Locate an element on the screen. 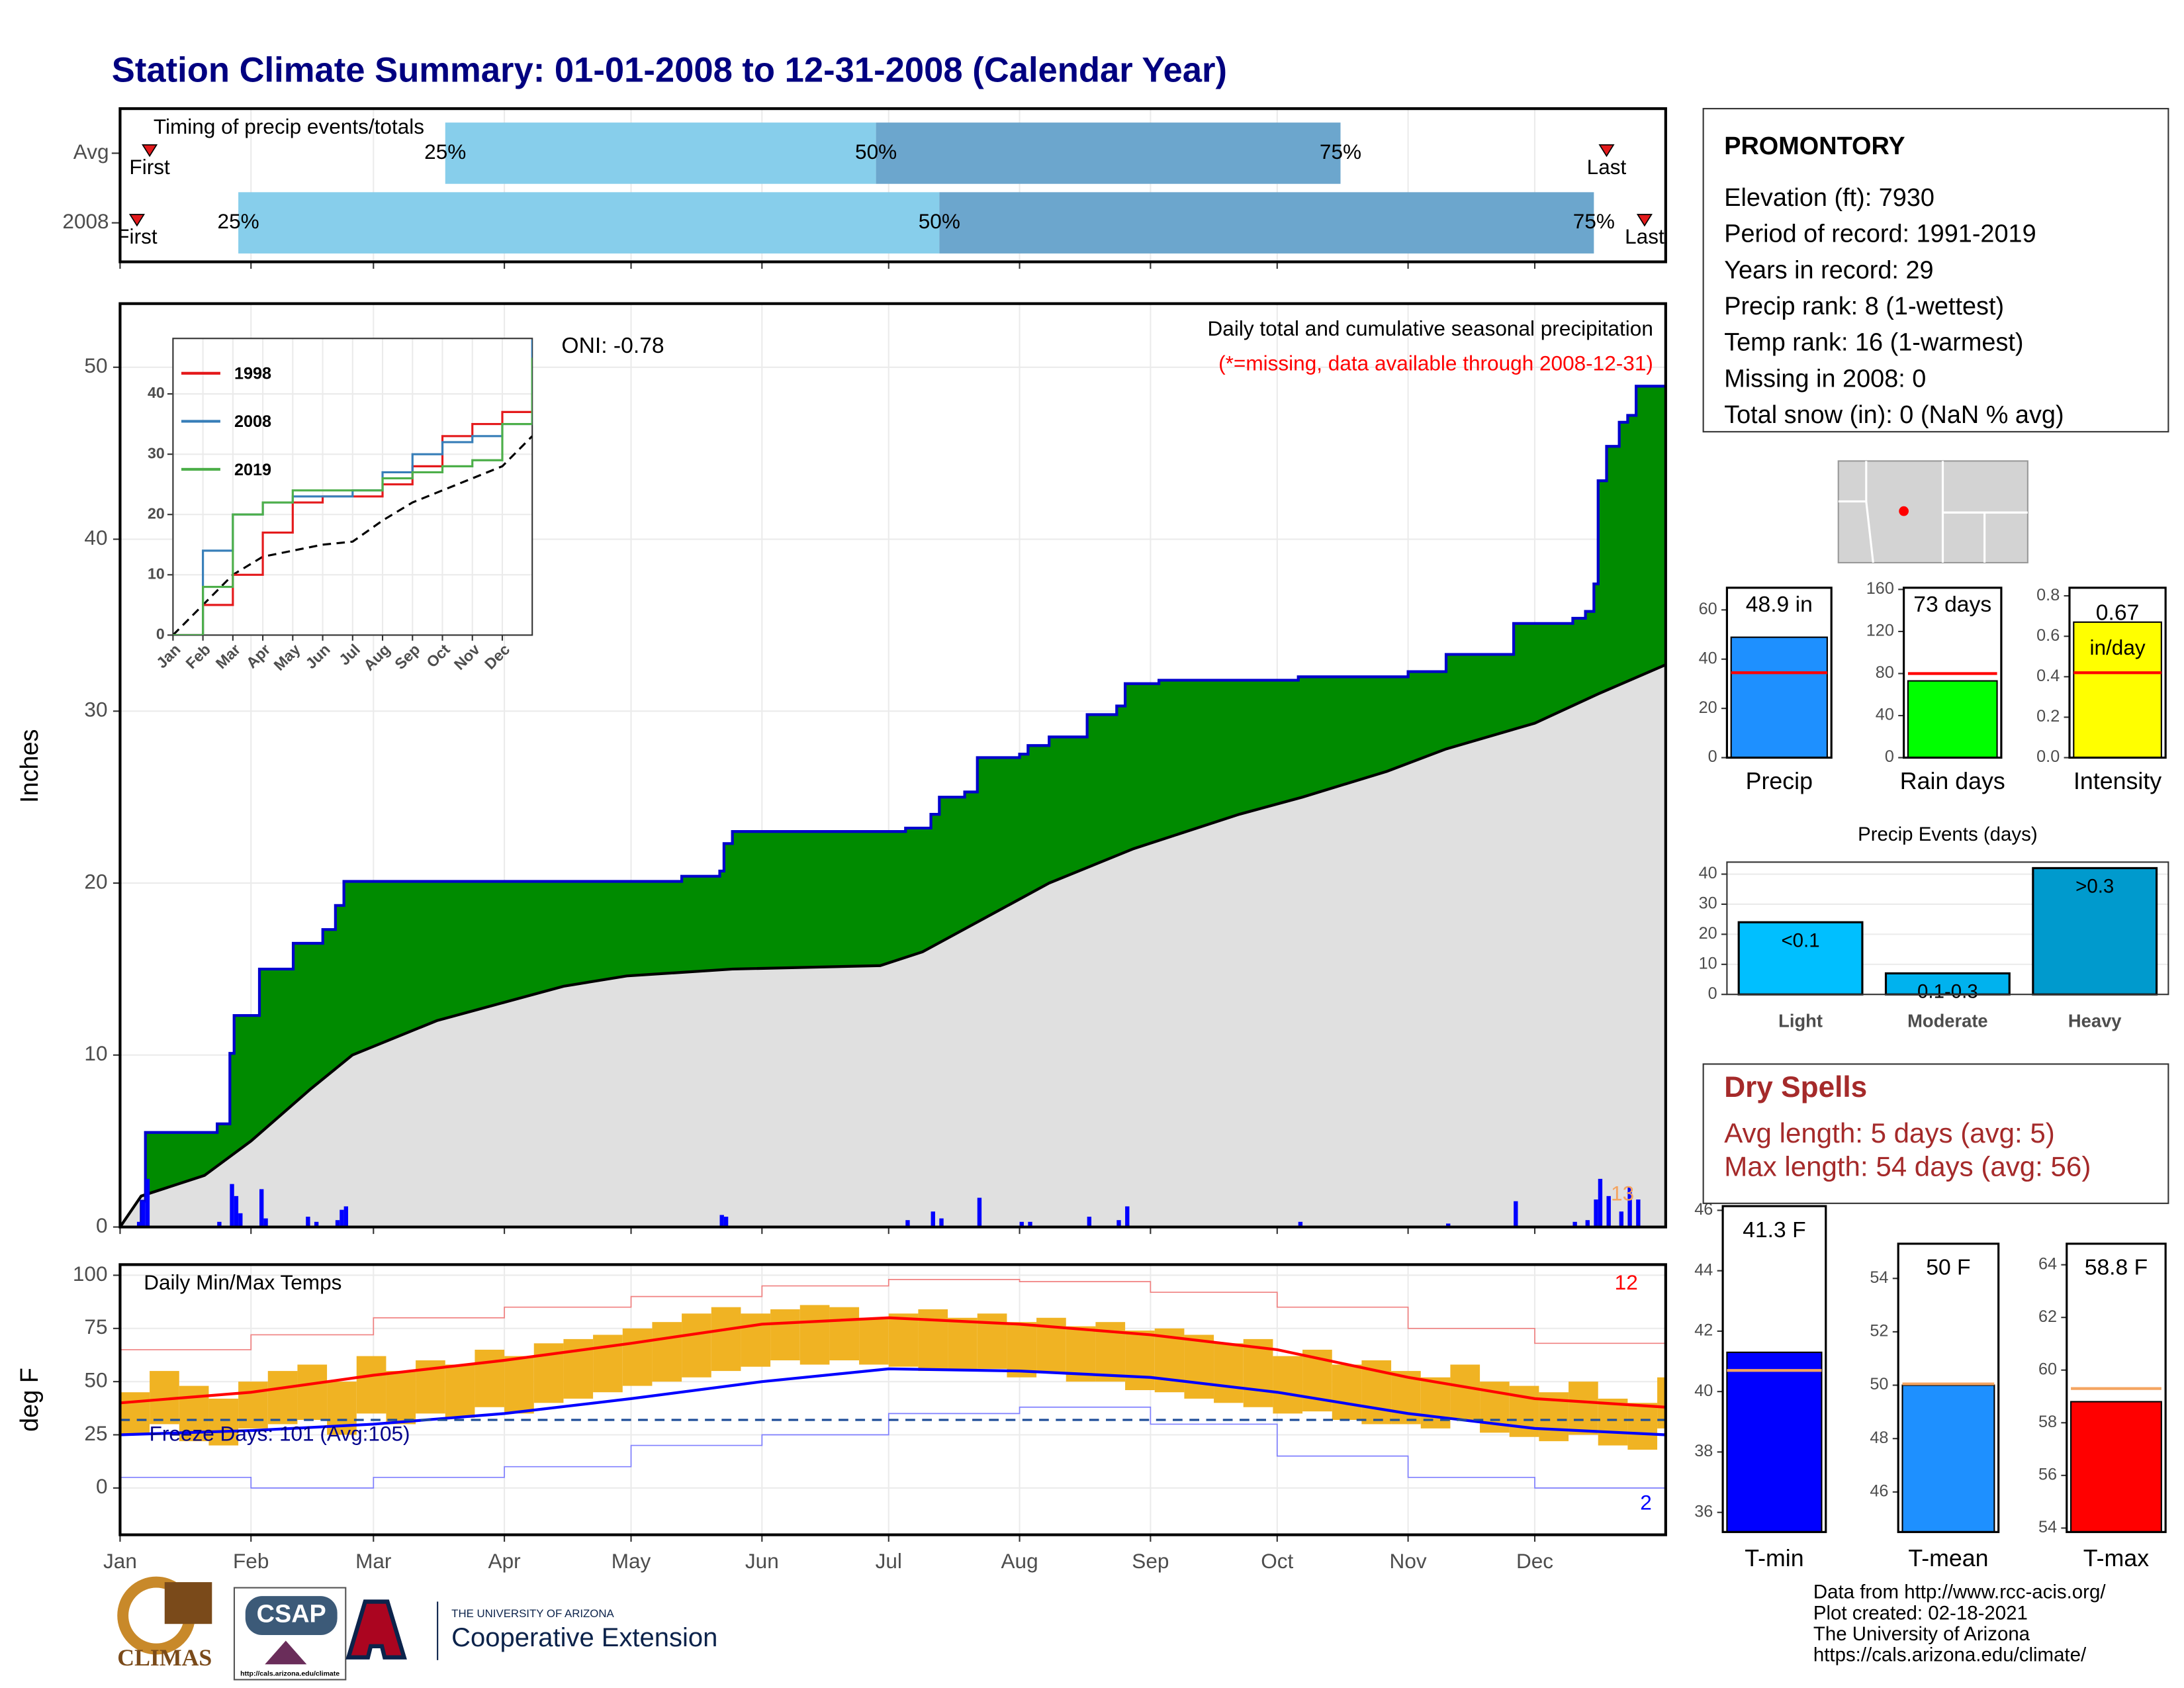  location-map is located at coordinates (1932, 512).